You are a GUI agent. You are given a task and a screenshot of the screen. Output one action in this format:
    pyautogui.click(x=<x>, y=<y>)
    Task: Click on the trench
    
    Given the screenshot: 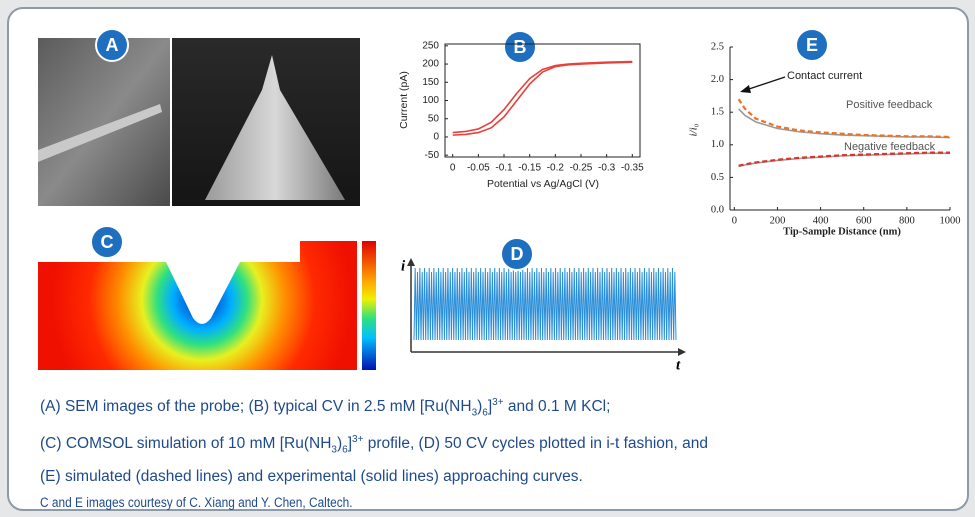 What is the action you would take?
    pyautogui.click(x=203, y=293)
    